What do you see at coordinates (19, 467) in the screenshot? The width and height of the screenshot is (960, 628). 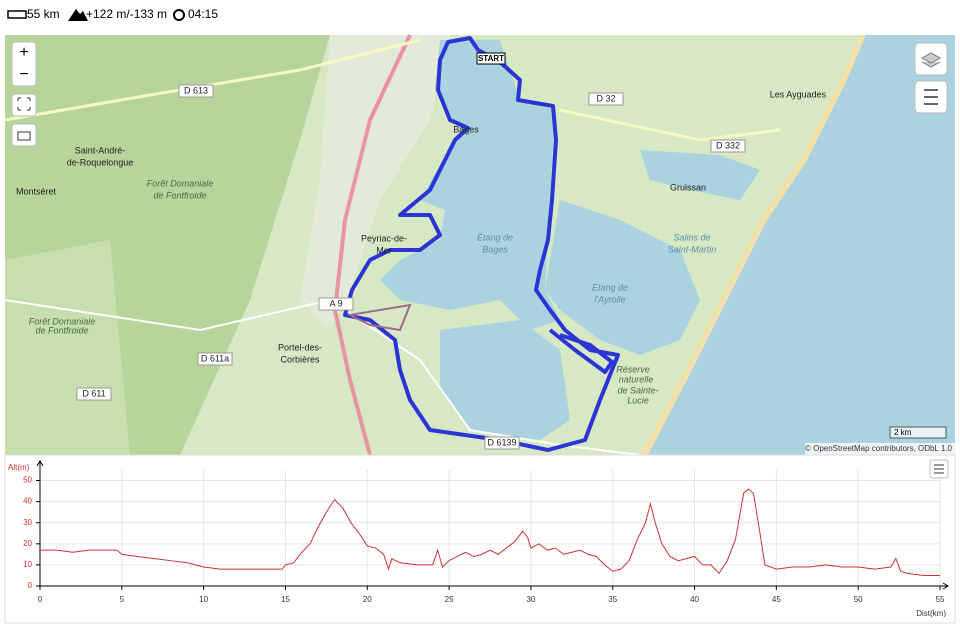 I see `y-axis-label: Alt(m)` at bounding box center [19, 467].